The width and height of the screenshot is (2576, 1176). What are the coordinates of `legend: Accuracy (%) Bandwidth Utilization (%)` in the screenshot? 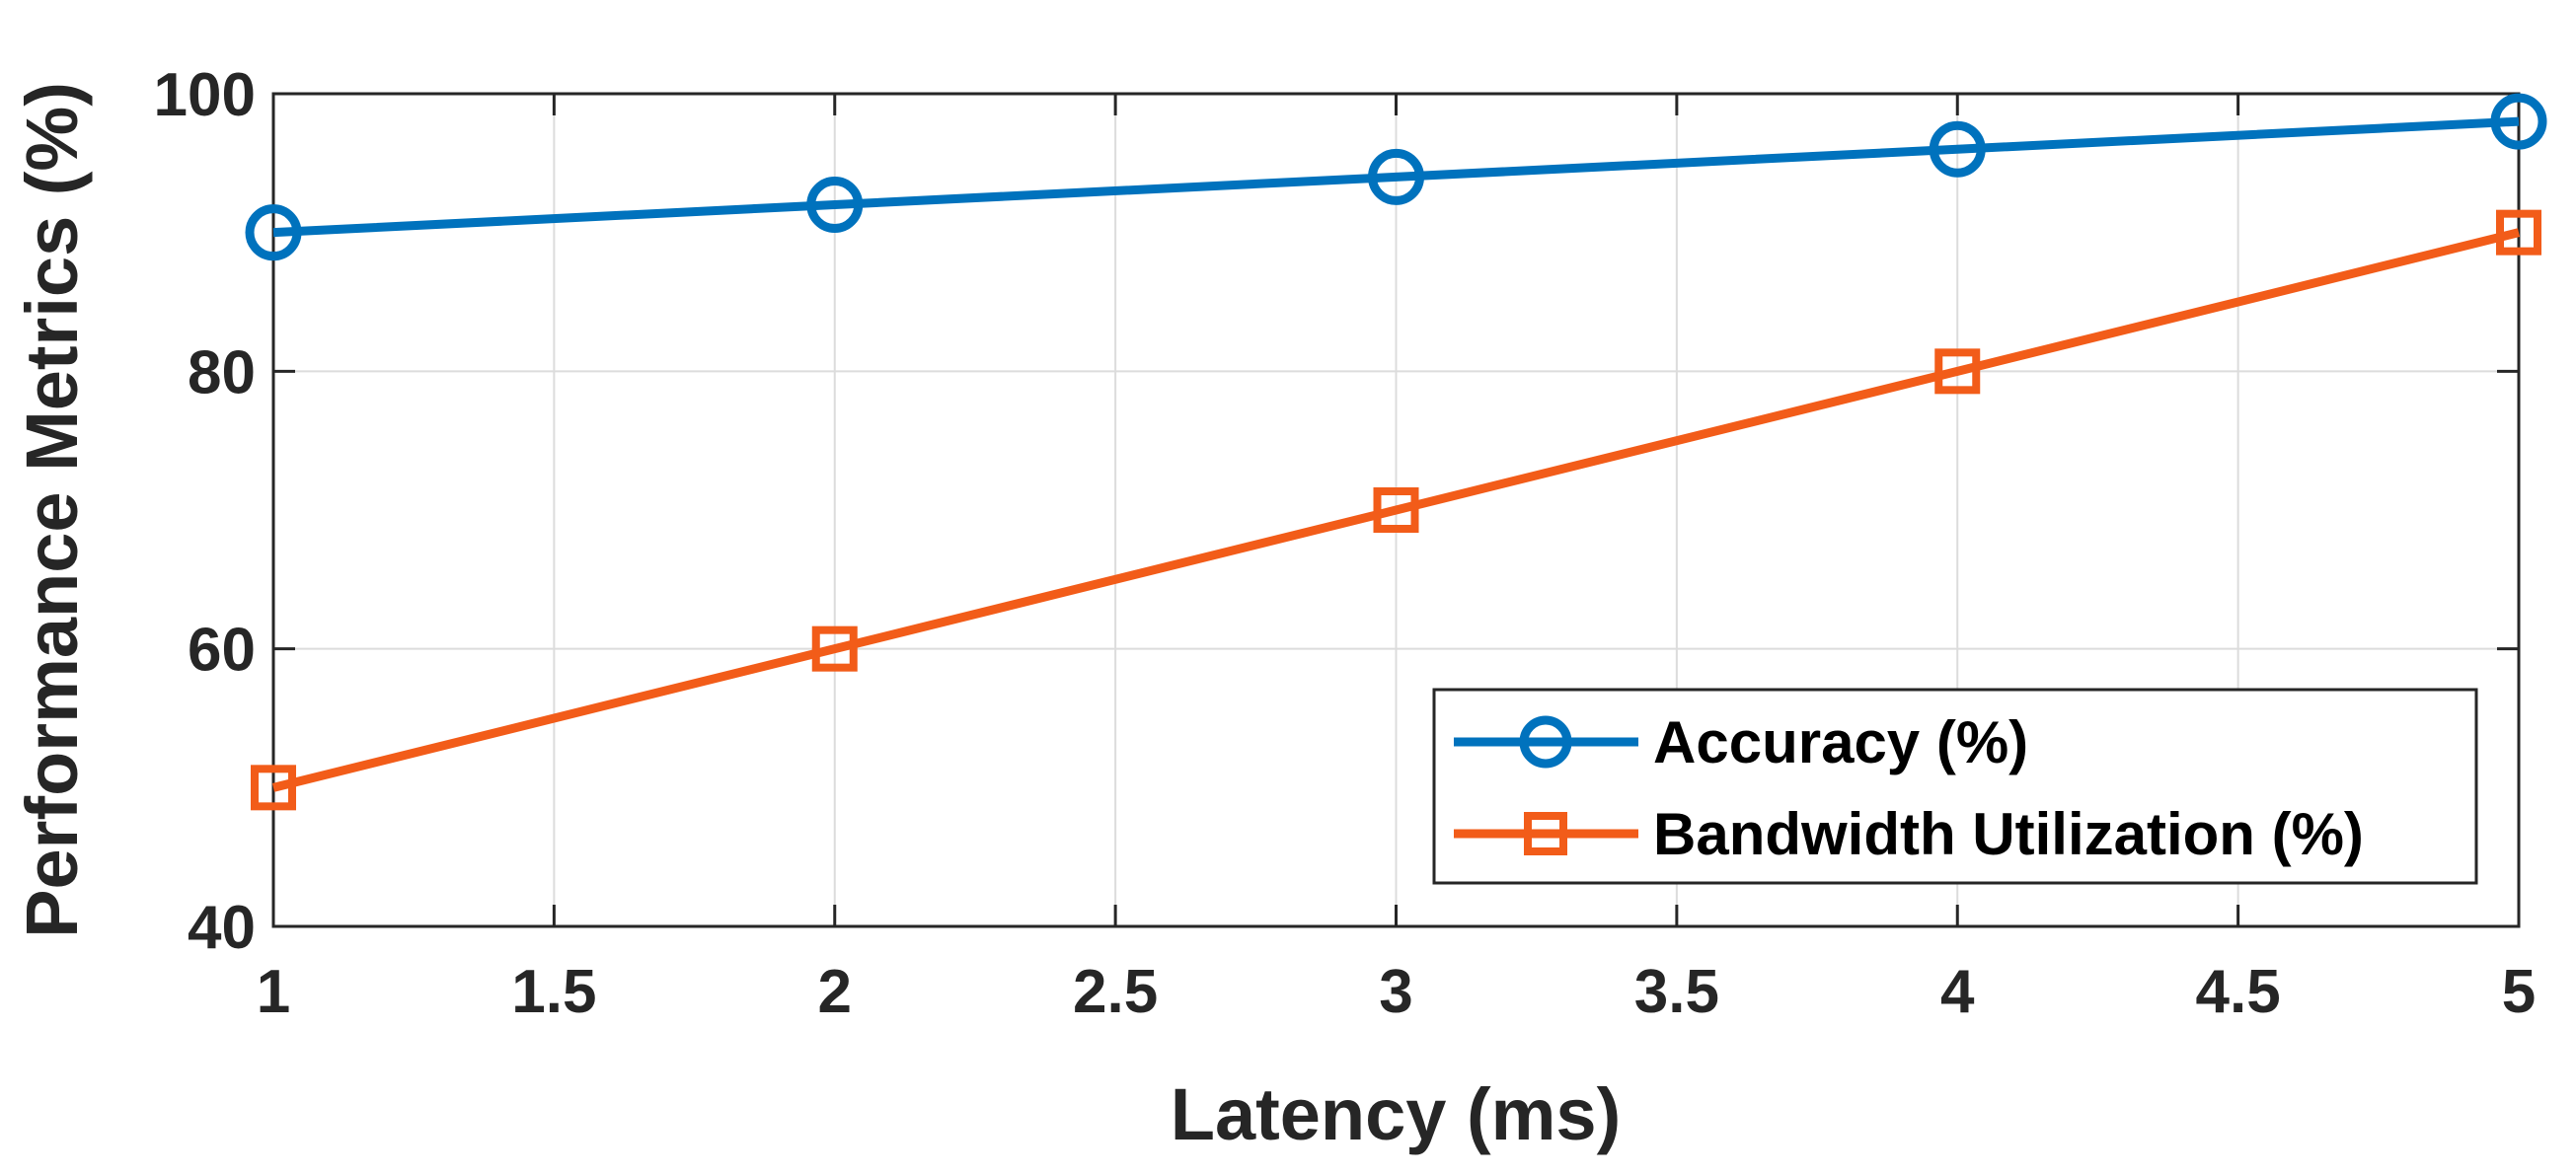 It's located at (1955, 787).